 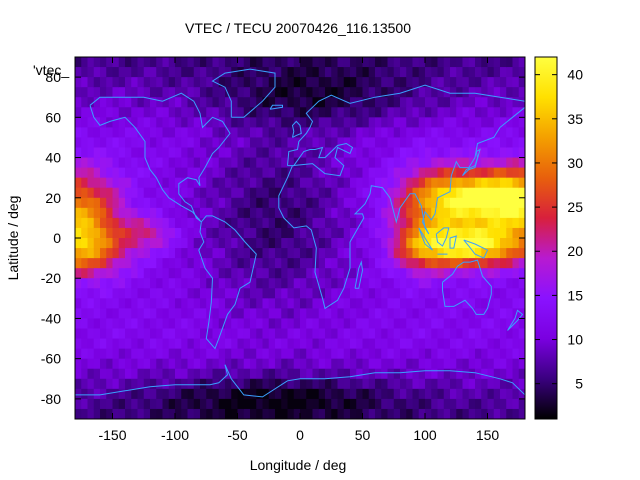 I want to click on y-tick-label: -40, so click(x=51, y=318).